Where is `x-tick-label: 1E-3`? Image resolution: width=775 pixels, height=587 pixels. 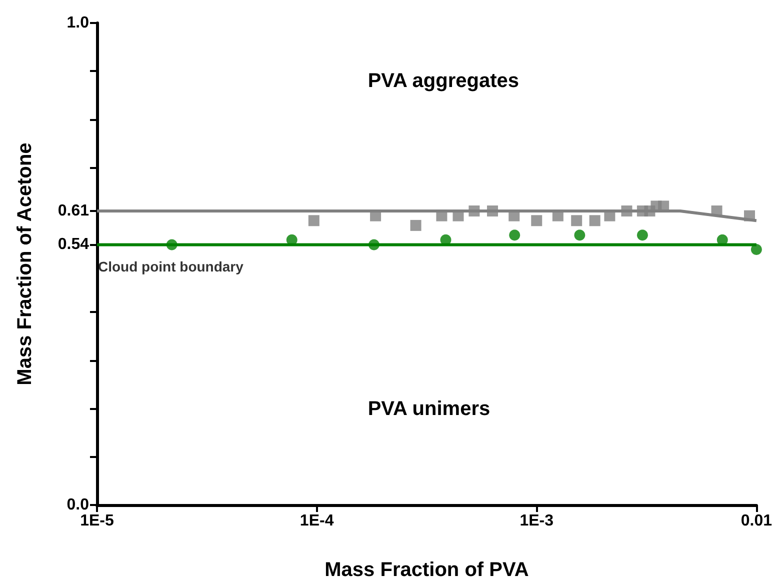
x-tick-label: 1E-3 is located at coordinates (537, 521).